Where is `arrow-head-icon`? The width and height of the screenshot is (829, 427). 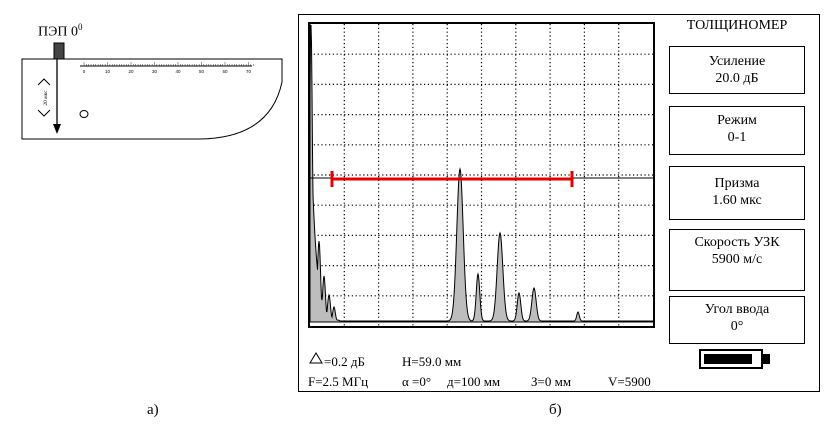 arrow-head-icon is located at coordinates (57, 129).